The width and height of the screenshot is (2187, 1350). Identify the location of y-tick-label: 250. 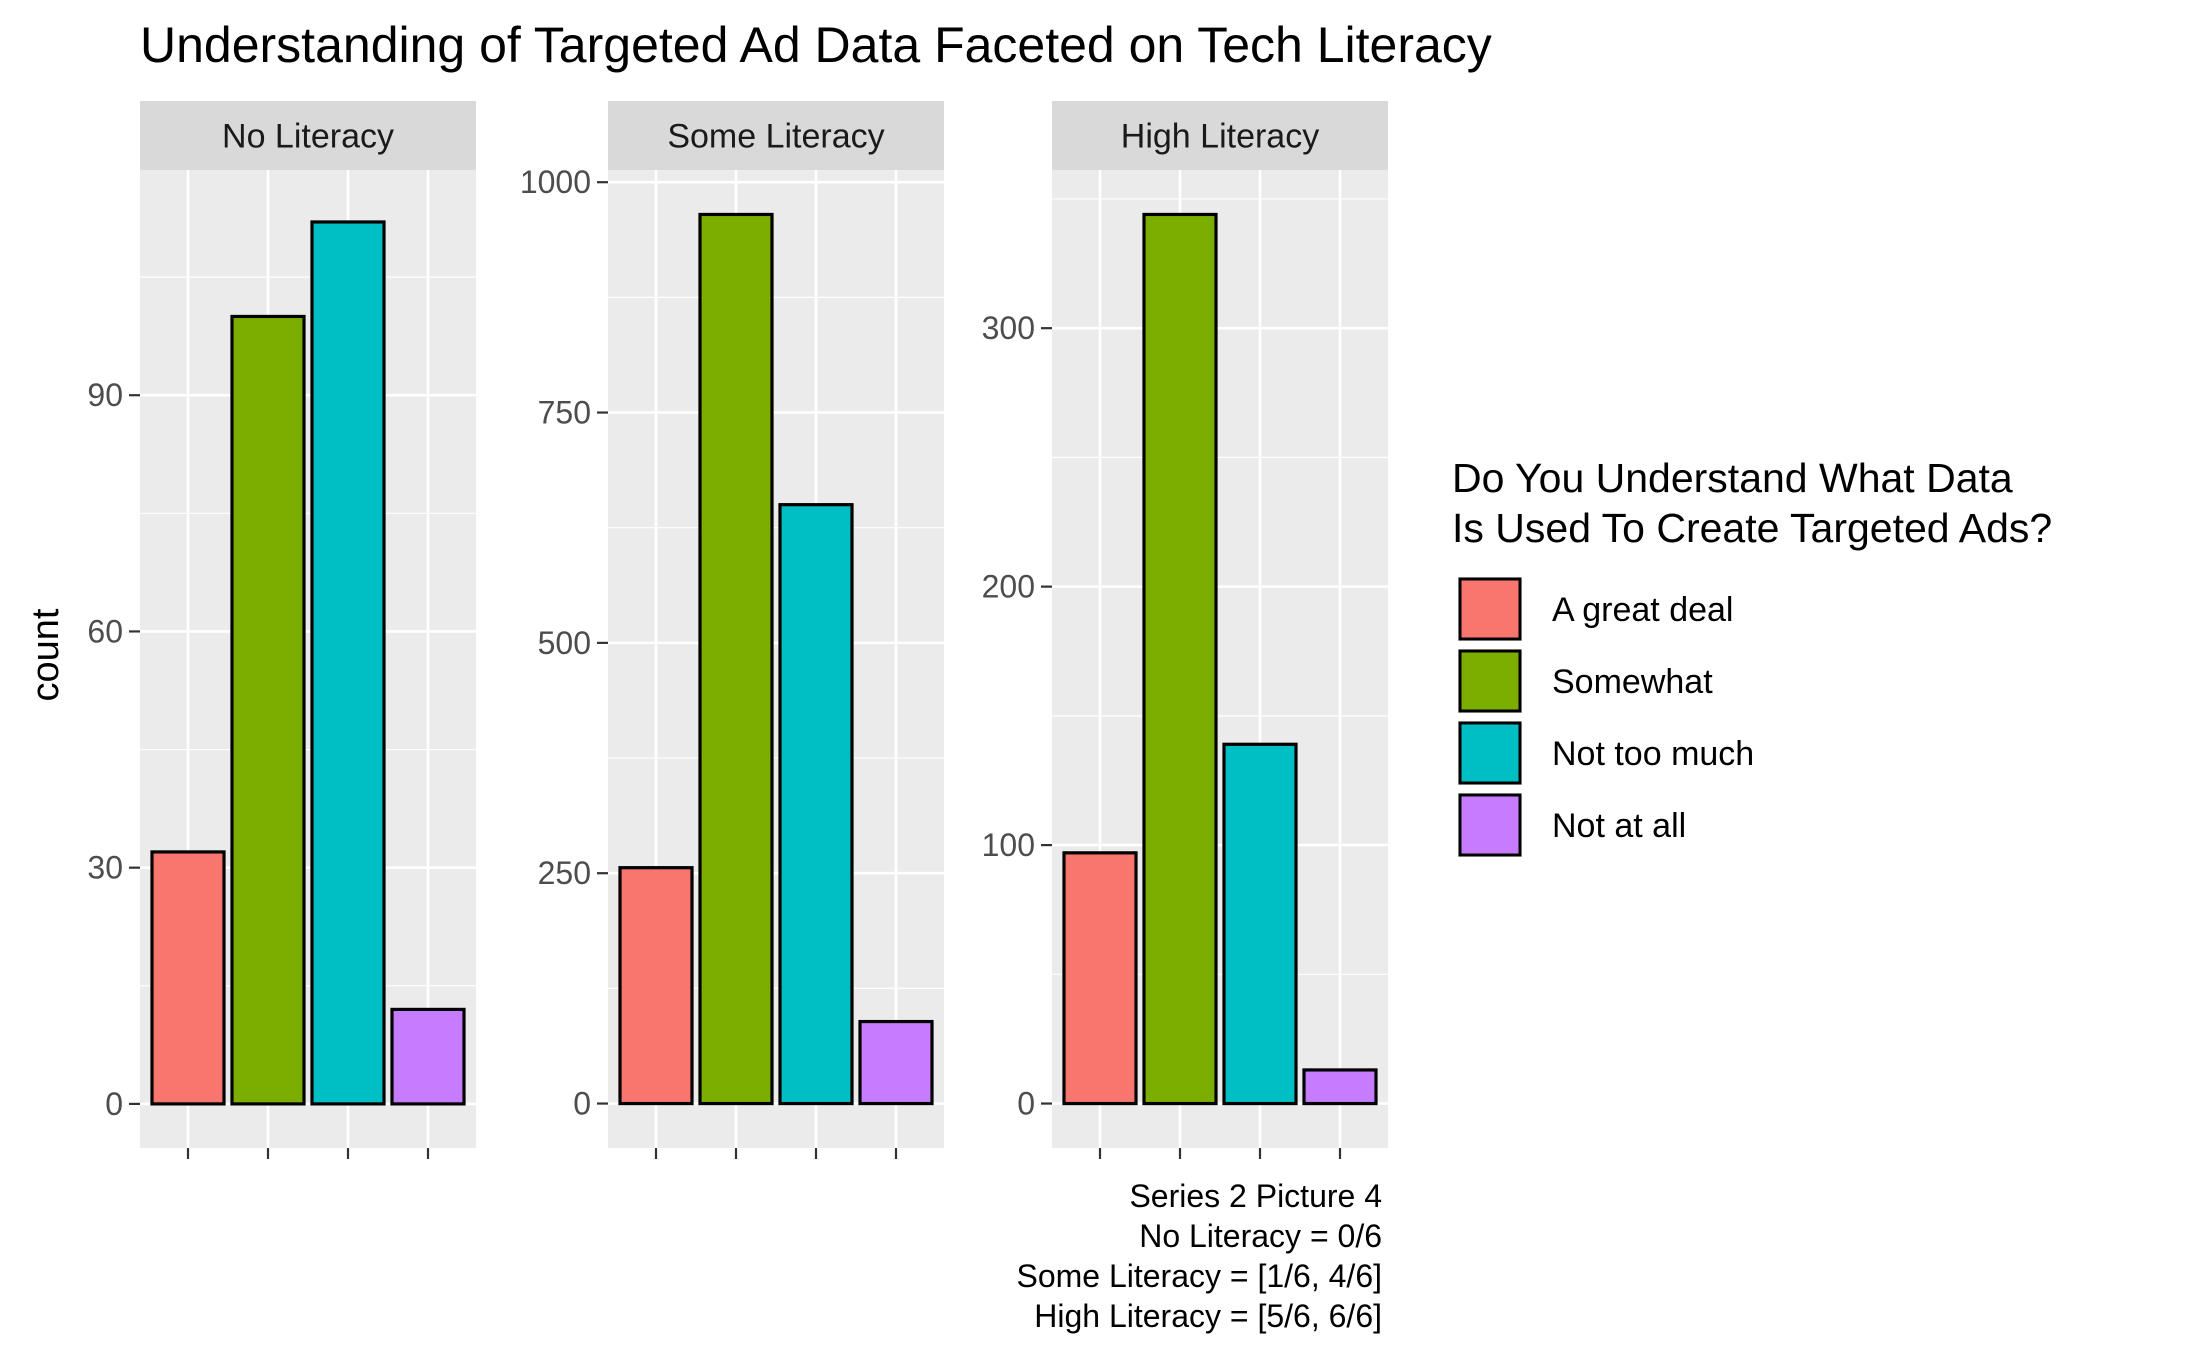
(564, 873).